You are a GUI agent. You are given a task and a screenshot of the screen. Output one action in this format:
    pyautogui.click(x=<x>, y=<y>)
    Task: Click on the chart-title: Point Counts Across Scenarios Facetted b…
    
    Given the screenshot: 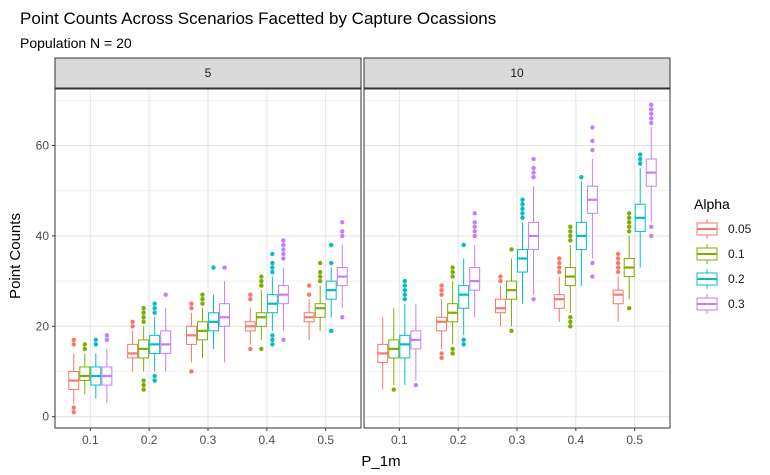 What is the action you would take?
    pyautogui.click(x=258, y=18)
    